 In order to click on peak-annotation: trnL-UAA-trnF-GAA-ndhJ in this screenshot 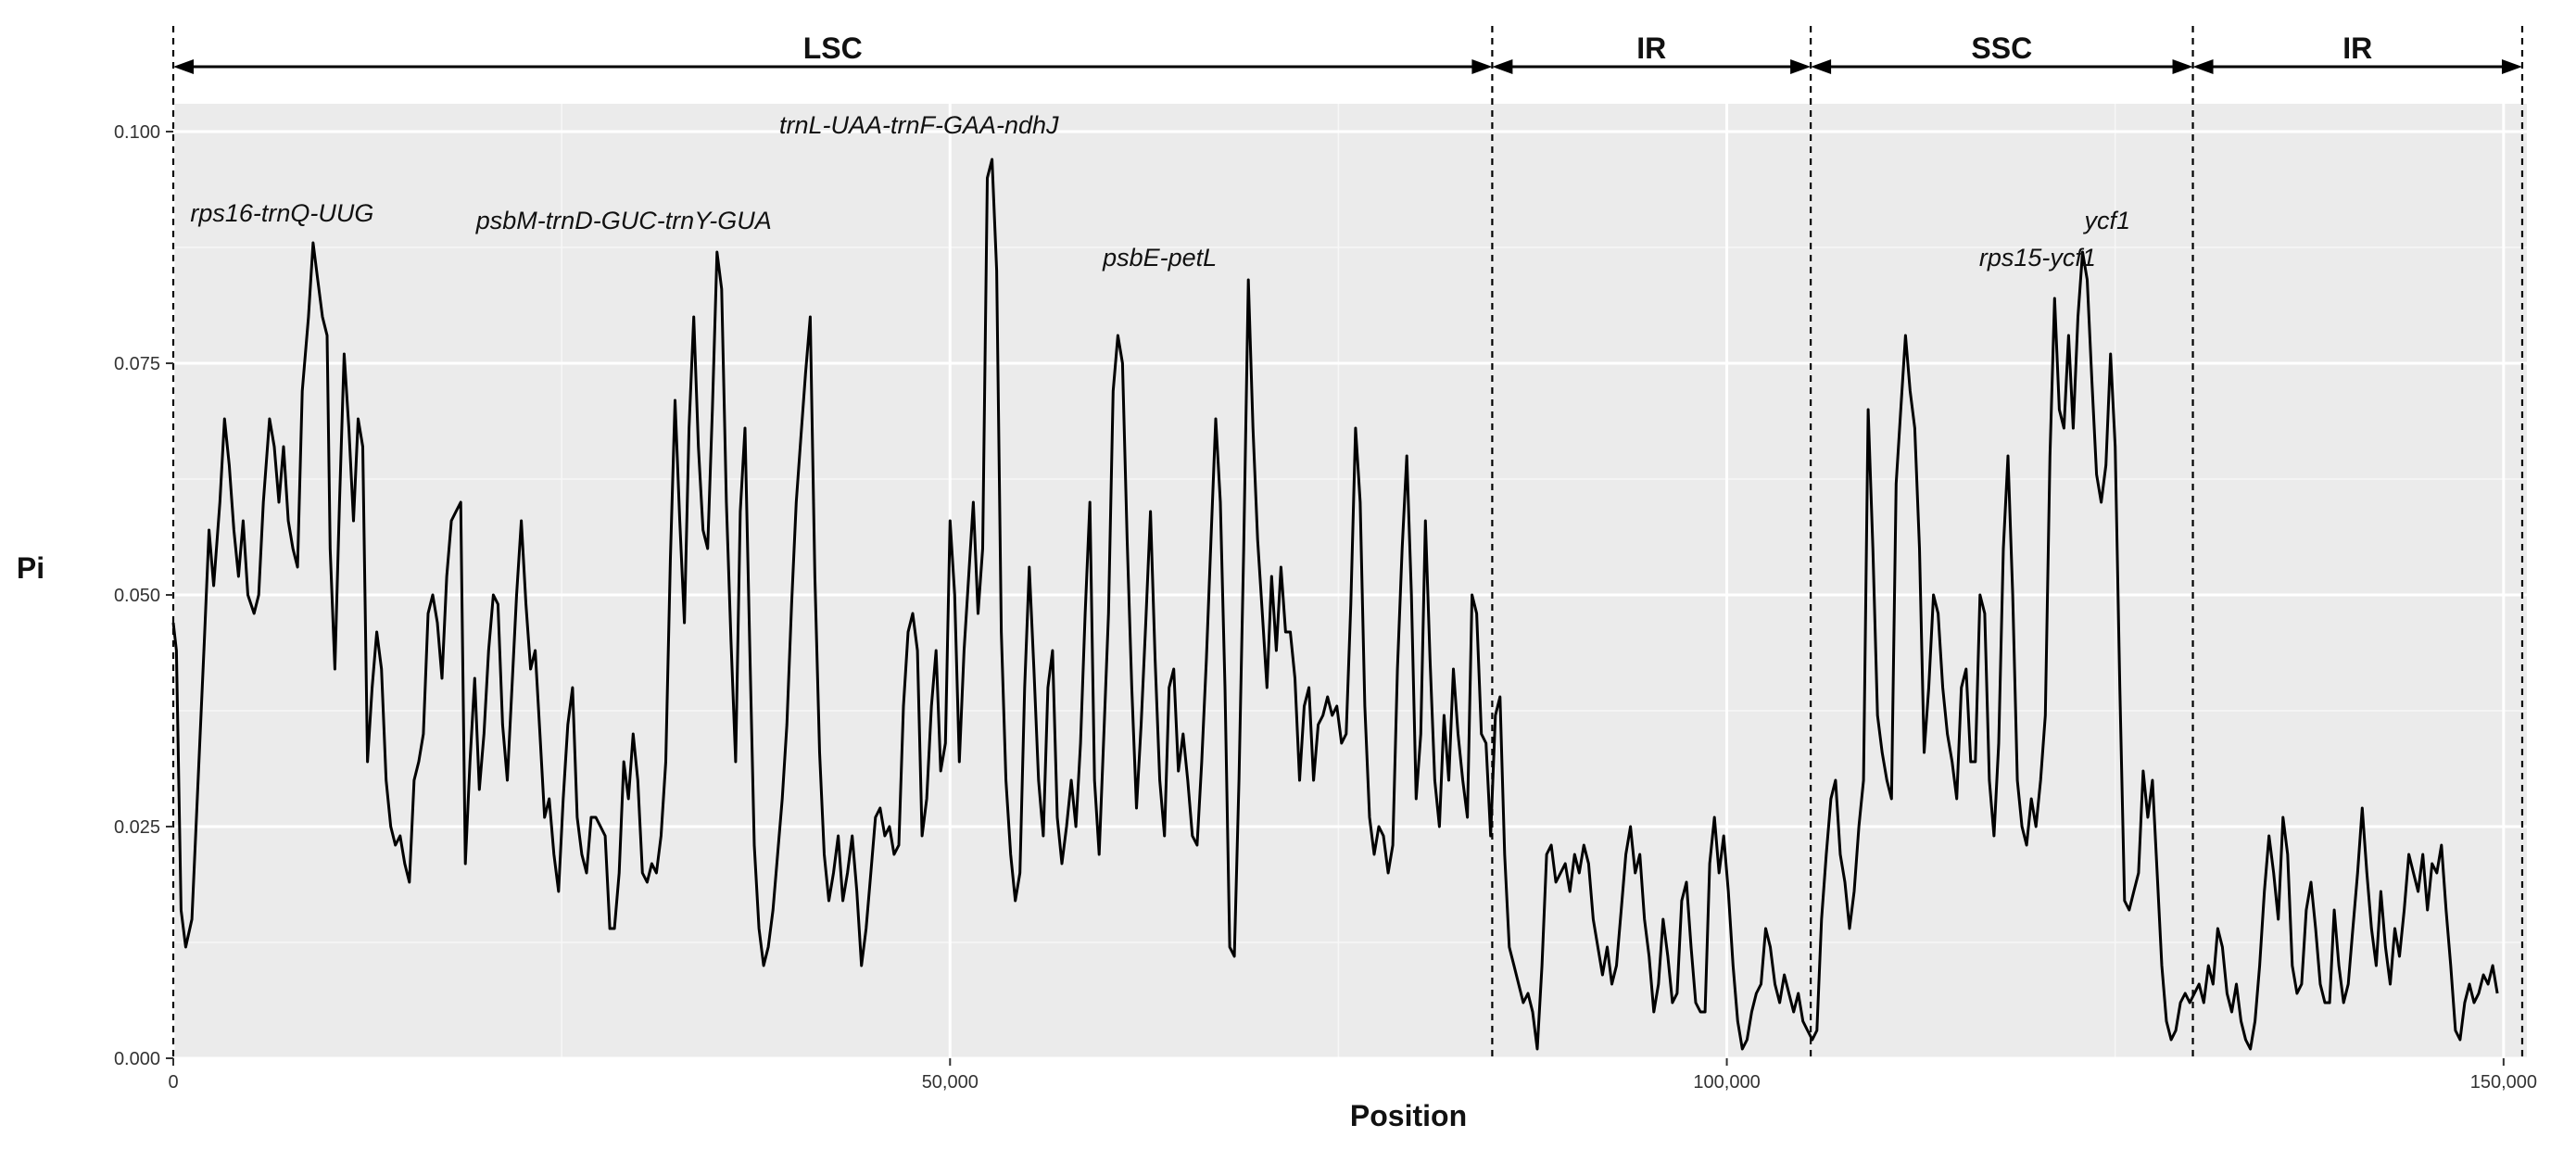, I will do `click(919, 125)`.